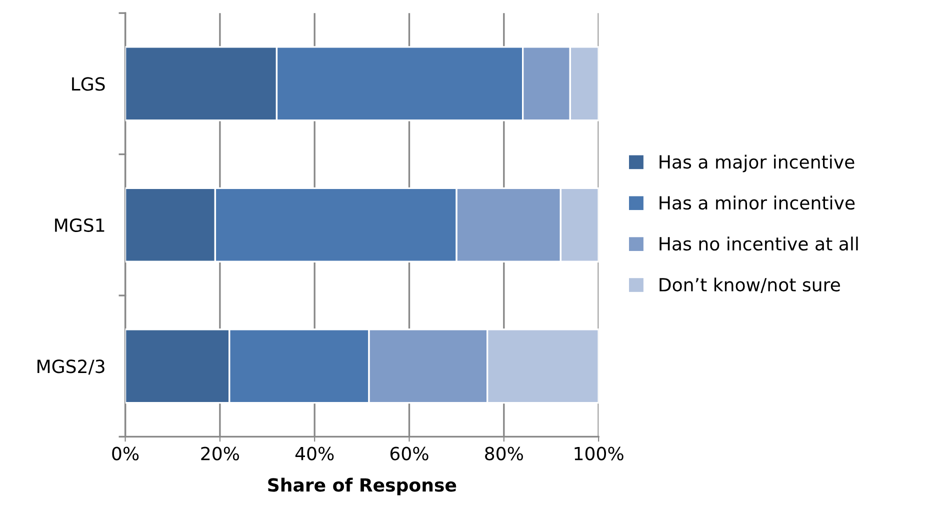 The width and height of the screenshot is (928, 523). Describe the element at coordinates (79, 225) in the screenshot. I see `y-tick-label: MGS1` at that location.